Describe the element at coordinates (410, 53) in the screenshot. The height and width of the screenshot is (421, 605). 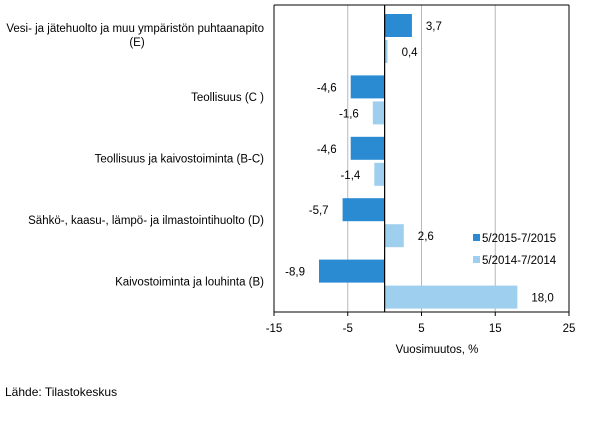
I see `data-label: 0,4` at that location.